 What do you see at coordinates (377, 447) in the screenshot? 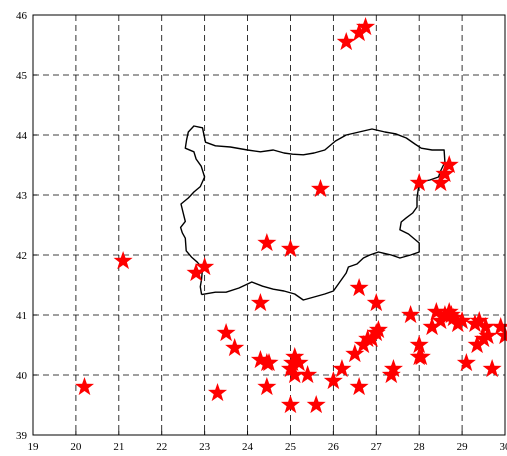
I see `x-tick-label: 27` at bounding box center [377, 447].